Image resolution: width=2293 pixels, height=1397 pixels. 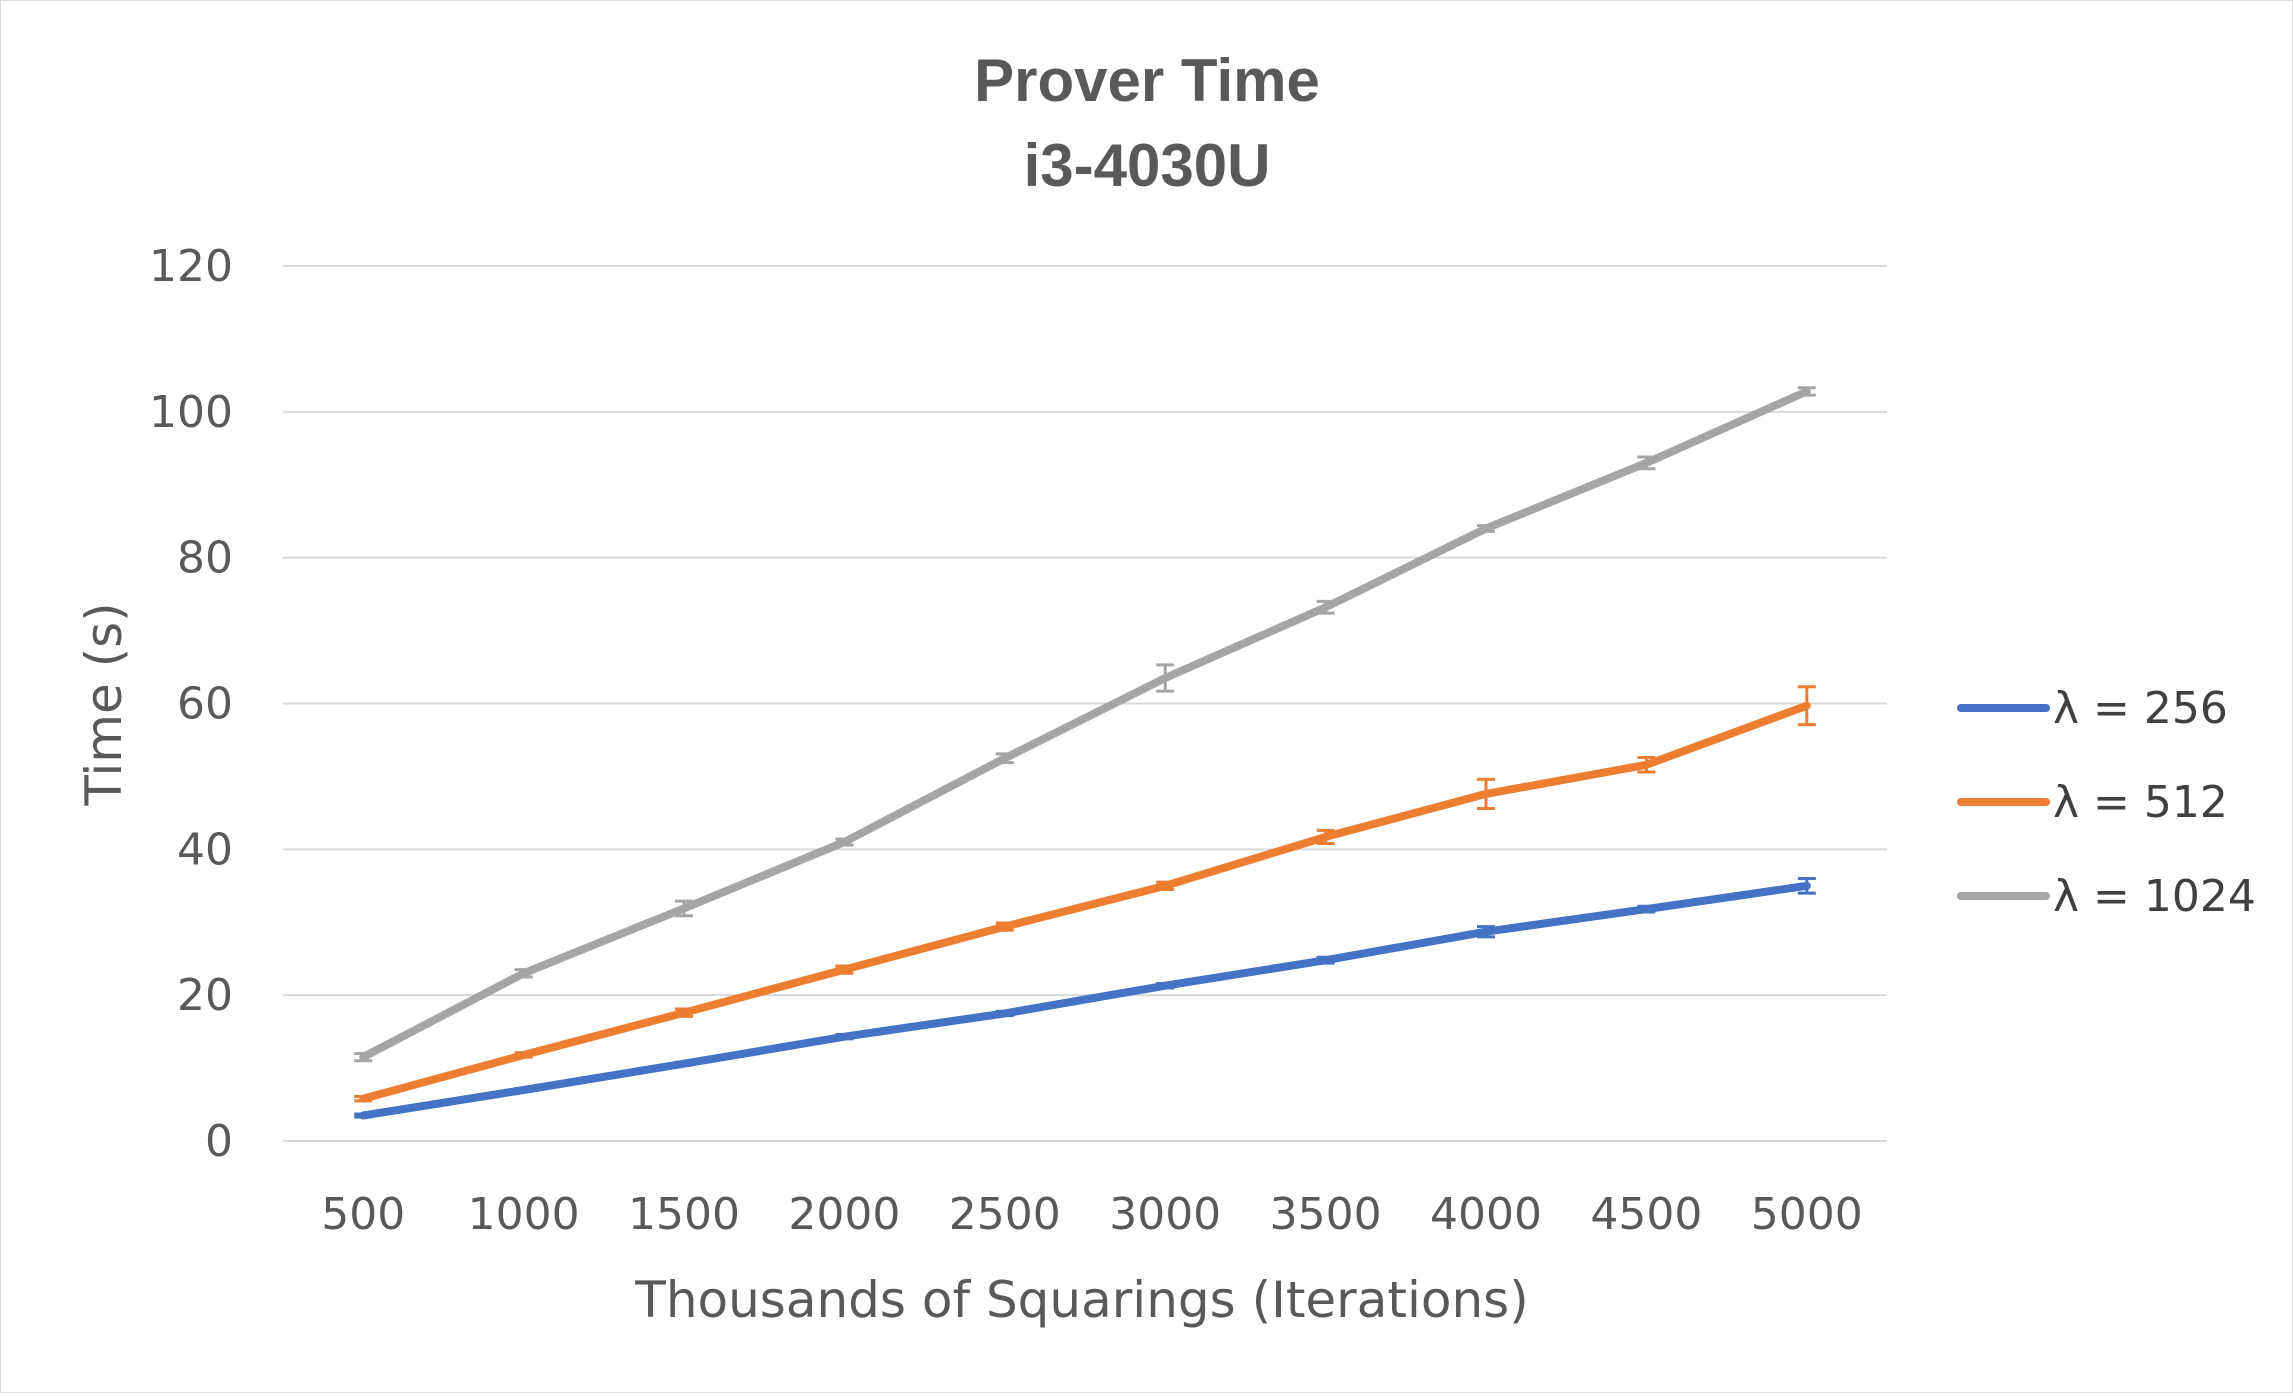 I want to click on y-tick-label: 120, so click(x=191, y=266).